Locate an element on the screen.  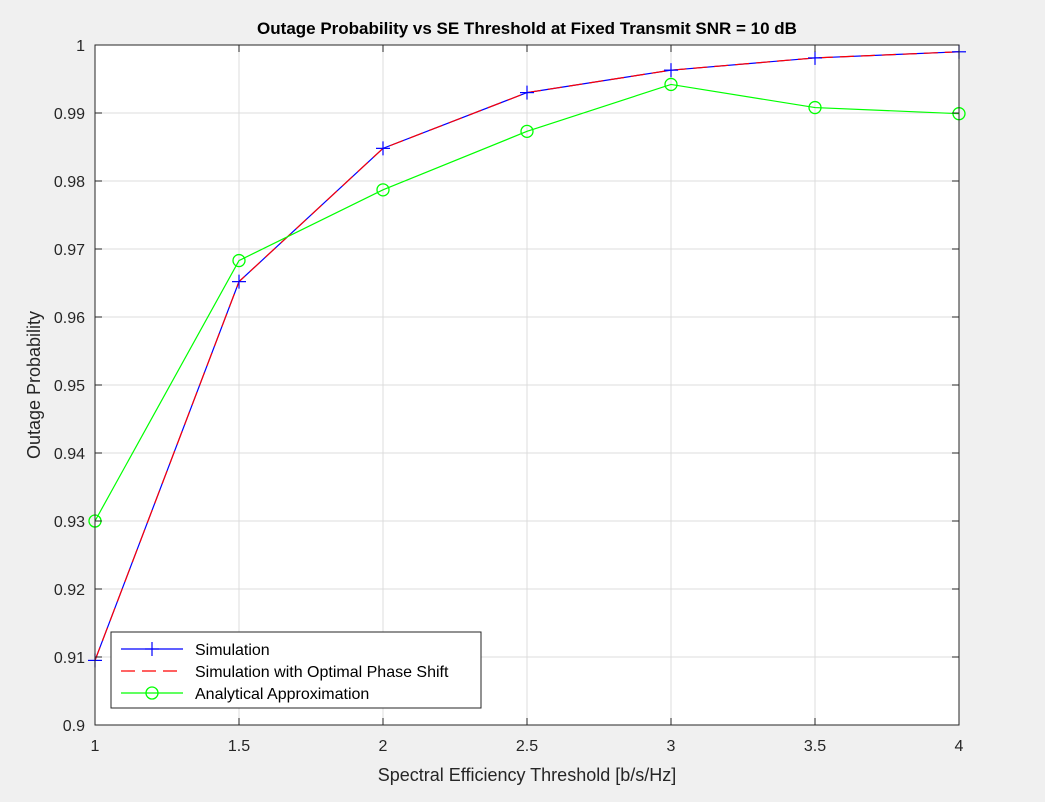
x-tick-label: 4 is located at coordinates (959, 746).